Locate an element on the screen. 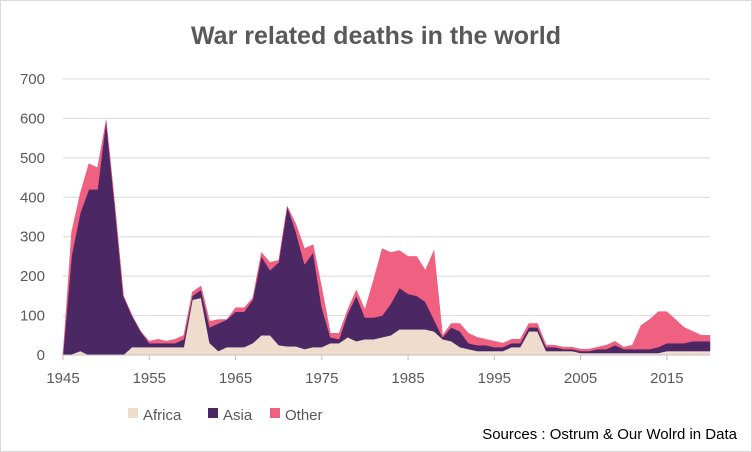 The height and width of the screenshot is (452, 752). y-tick-label: 200 is located at coordinates (32, 276).